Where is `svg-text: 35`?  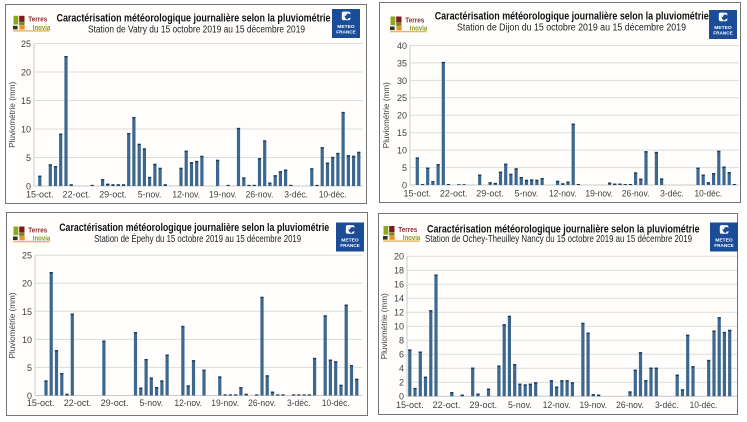
svg-text: 35 is located at coordinates (402, 63).